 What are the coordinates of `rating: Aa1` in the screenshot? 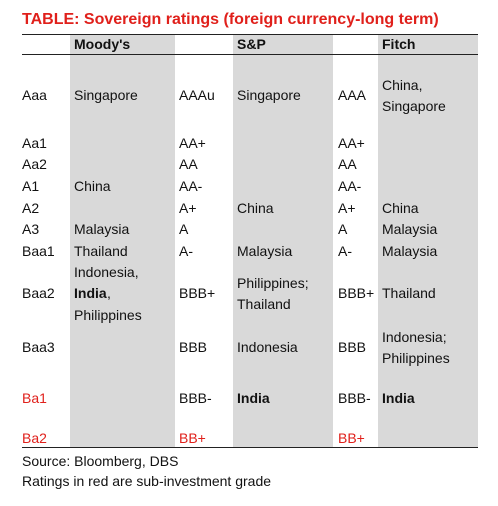 It's located at (34, 143).